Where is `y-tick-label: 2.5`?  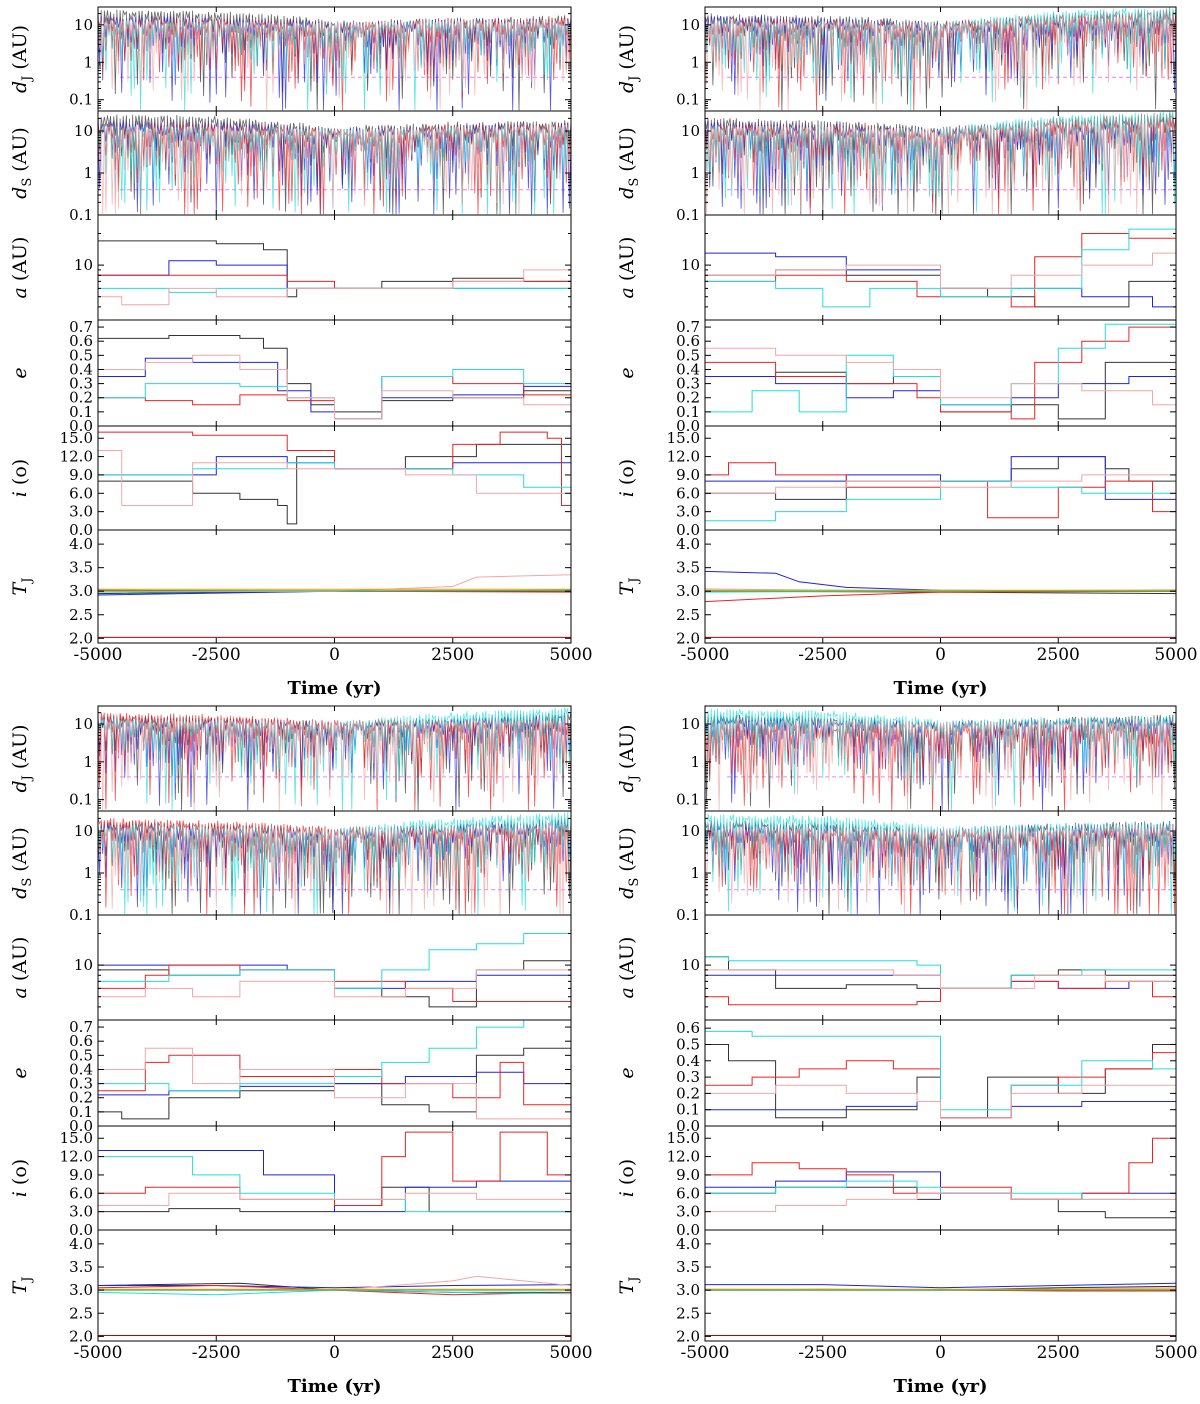
y-tick-label: 2.5 is located at coordinates (688, 1313).